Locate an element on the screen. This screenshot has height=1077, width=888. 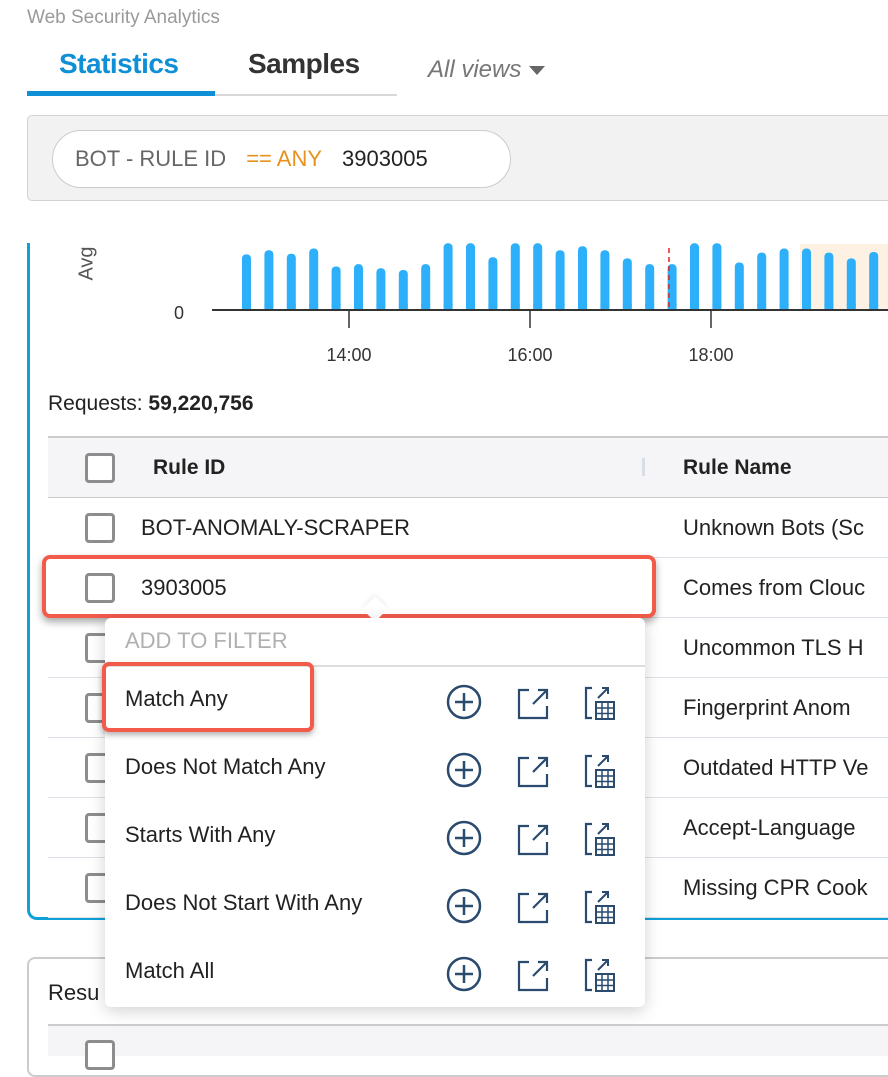
menu-title: ADD TO FILTER is located at coordinates (206, 640).